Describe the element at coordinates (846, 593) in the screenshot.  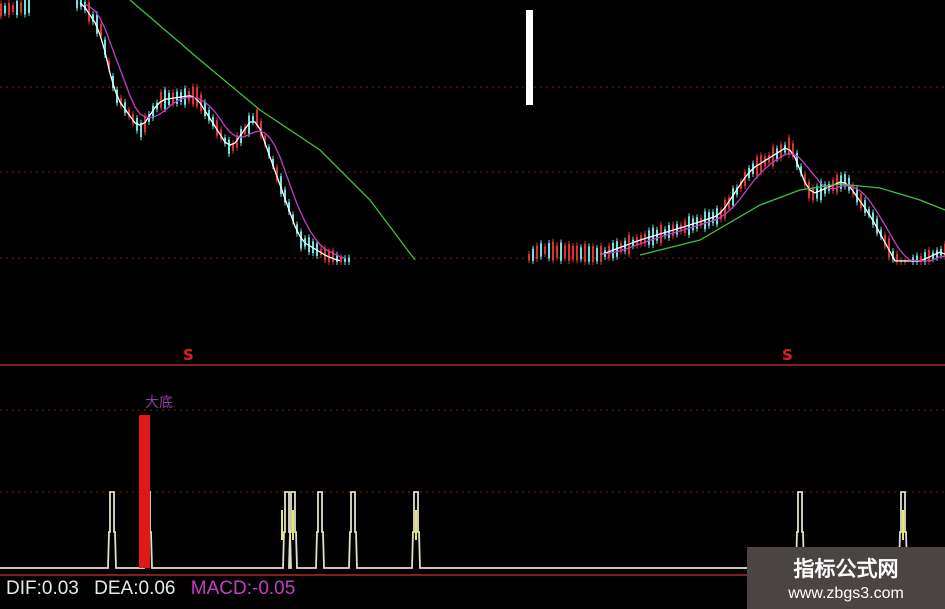
I see `watermark-url: www.zbgs3.com` at that location.